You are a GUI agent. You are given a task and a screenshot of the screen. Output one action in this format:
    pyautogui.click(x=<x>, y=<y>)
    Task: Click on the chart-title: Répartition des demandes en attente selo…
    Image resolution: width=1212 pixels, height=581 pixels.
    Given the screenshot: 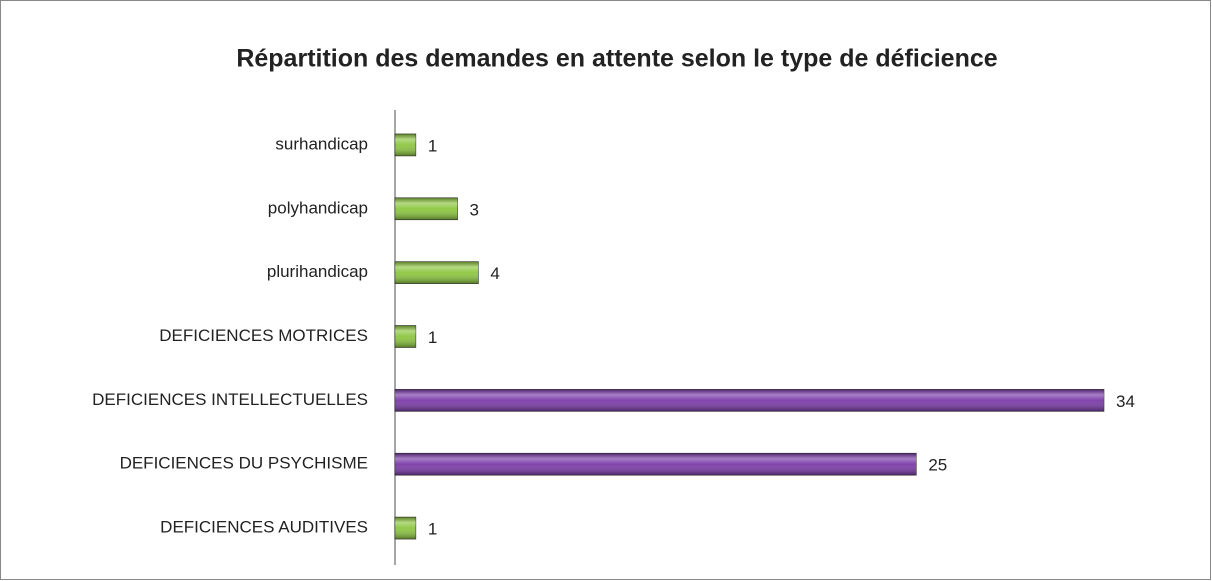 What is the action you would take?
    pyautogui.click(x=616, y=59)
    